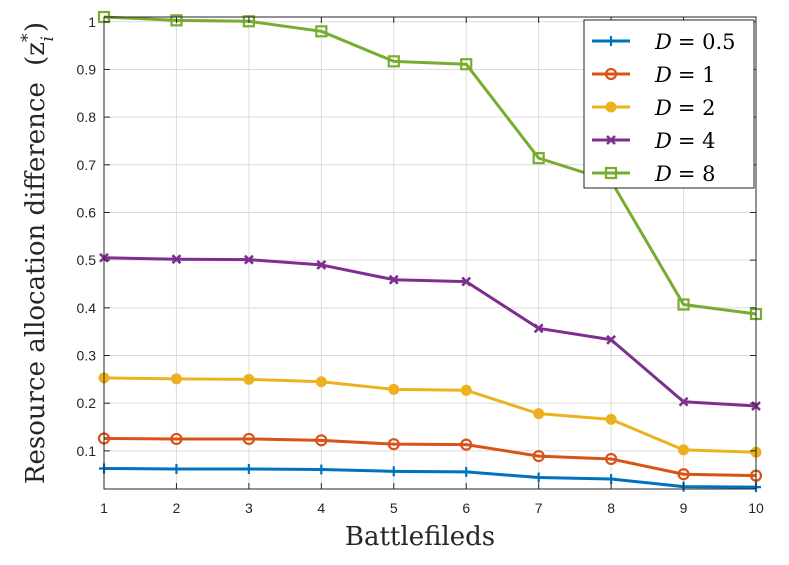  I want to click on y-tick-label: 0.9, so click(87, 69).